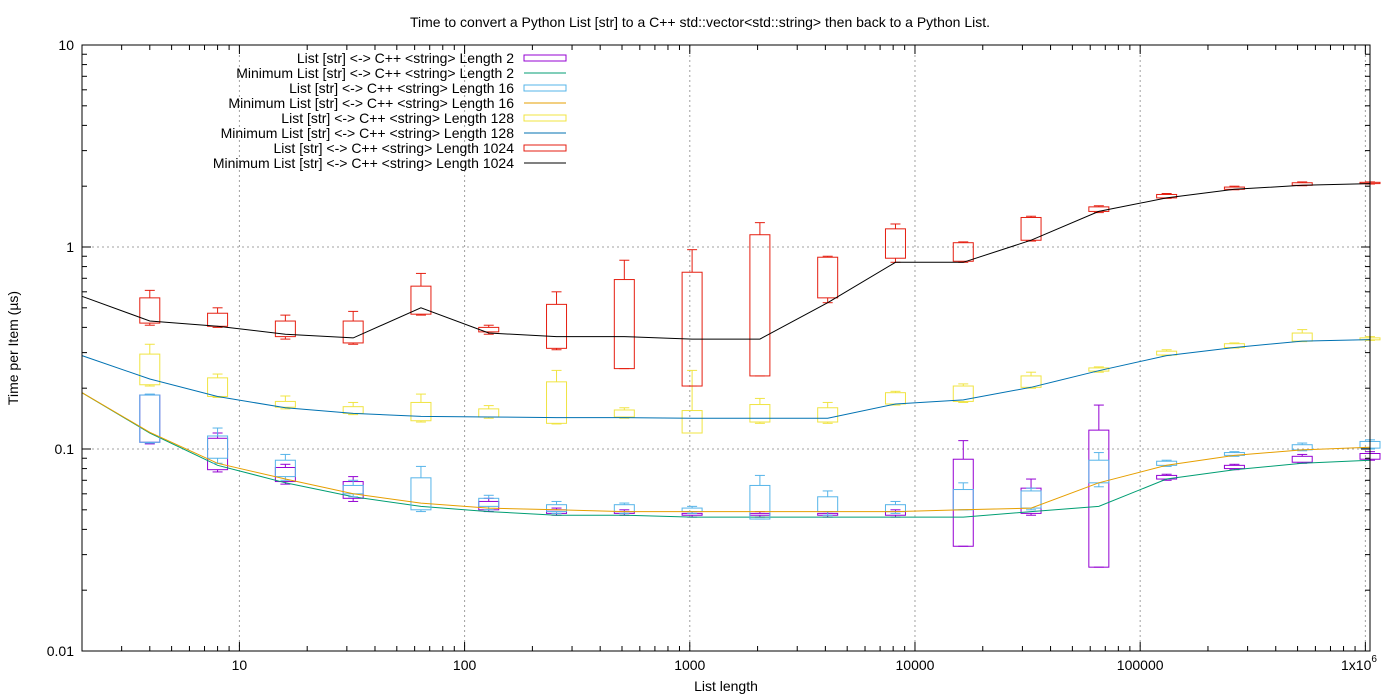  Describe the element at coordinates (13, 348) in the screenshot. I see `y-axis-label: Time per Item (µs)` at that location.